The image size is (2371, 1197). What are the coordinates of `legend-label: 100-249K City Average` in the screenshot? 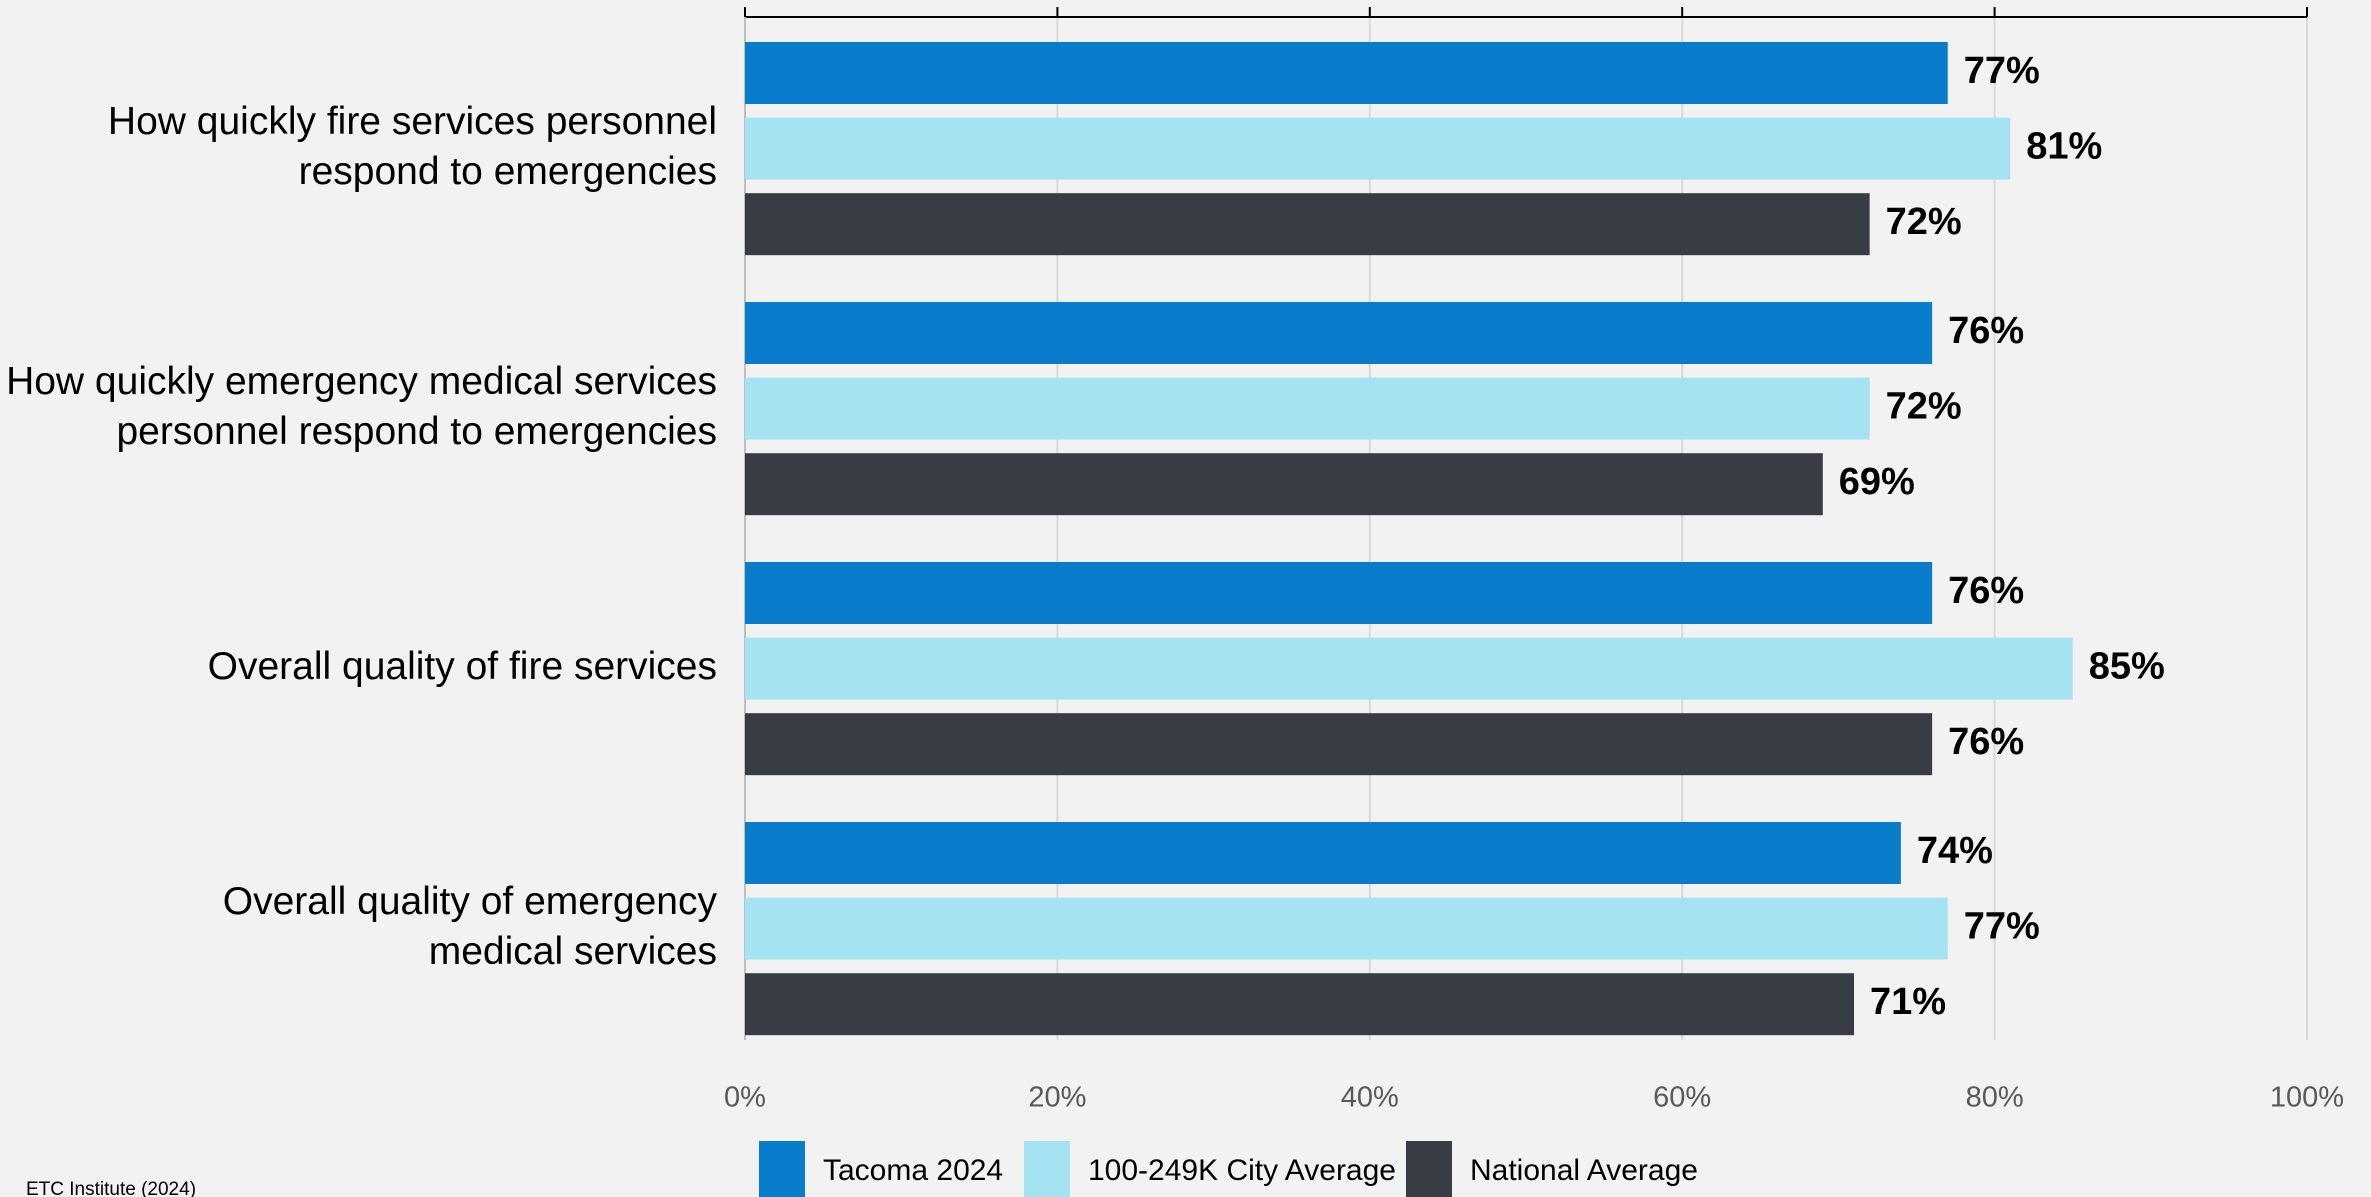 It's located at (1242, 1170).